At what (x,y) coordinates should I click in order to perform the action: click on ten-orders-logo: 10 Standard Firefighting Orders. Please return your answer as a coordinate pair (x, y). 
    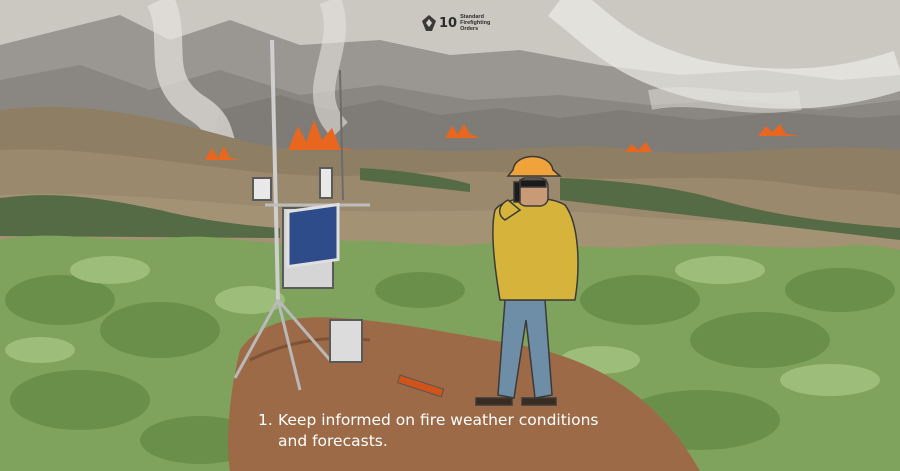
    Looking at the image, I should click on (456, 23).